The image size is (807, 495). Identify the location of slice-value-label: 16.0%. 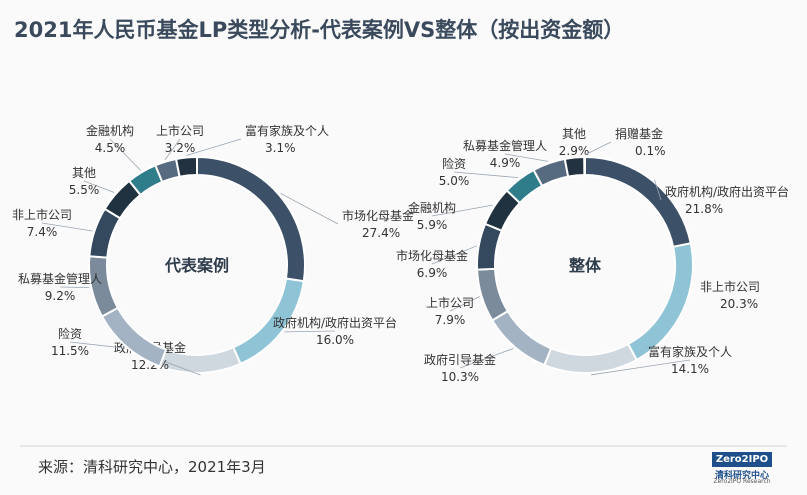
(335, 340).